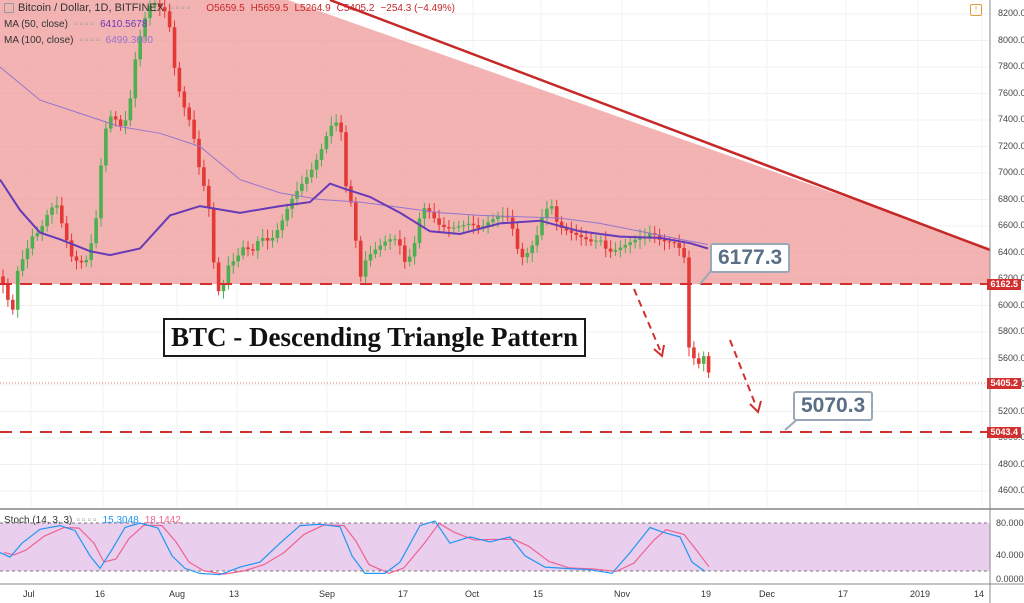  Describe the element at coordinates (355, 8) in the screenshot. I see `ohlc-close: C5405.2` at that location.